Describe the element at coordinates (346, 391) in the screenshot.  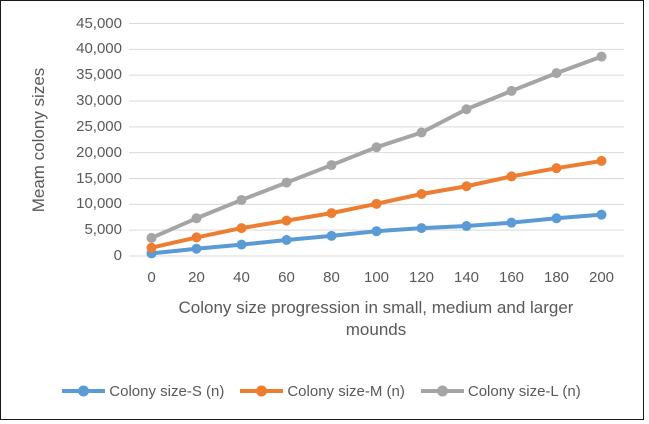
I see `legend-label: Colony size-M (n)` at that location.